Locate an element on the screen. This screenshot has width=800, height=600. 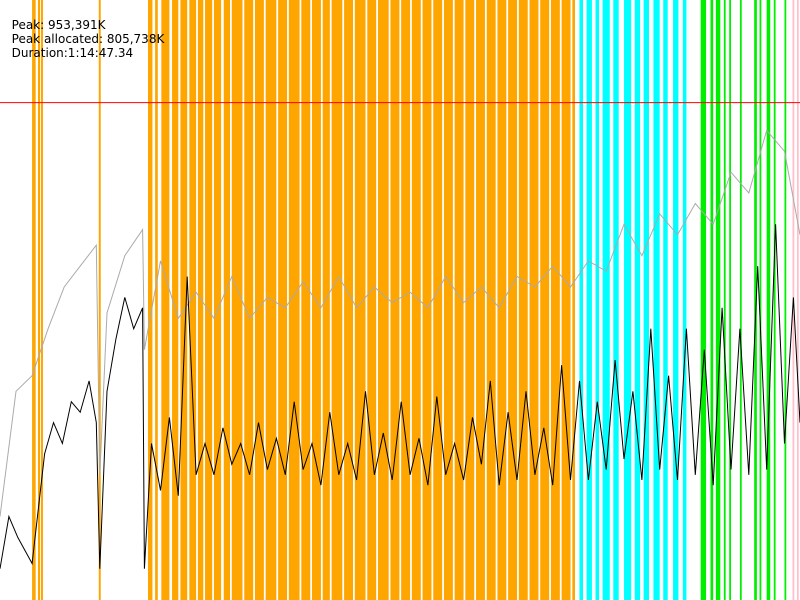
phase-band-pink is located at coordinates (797, 300).